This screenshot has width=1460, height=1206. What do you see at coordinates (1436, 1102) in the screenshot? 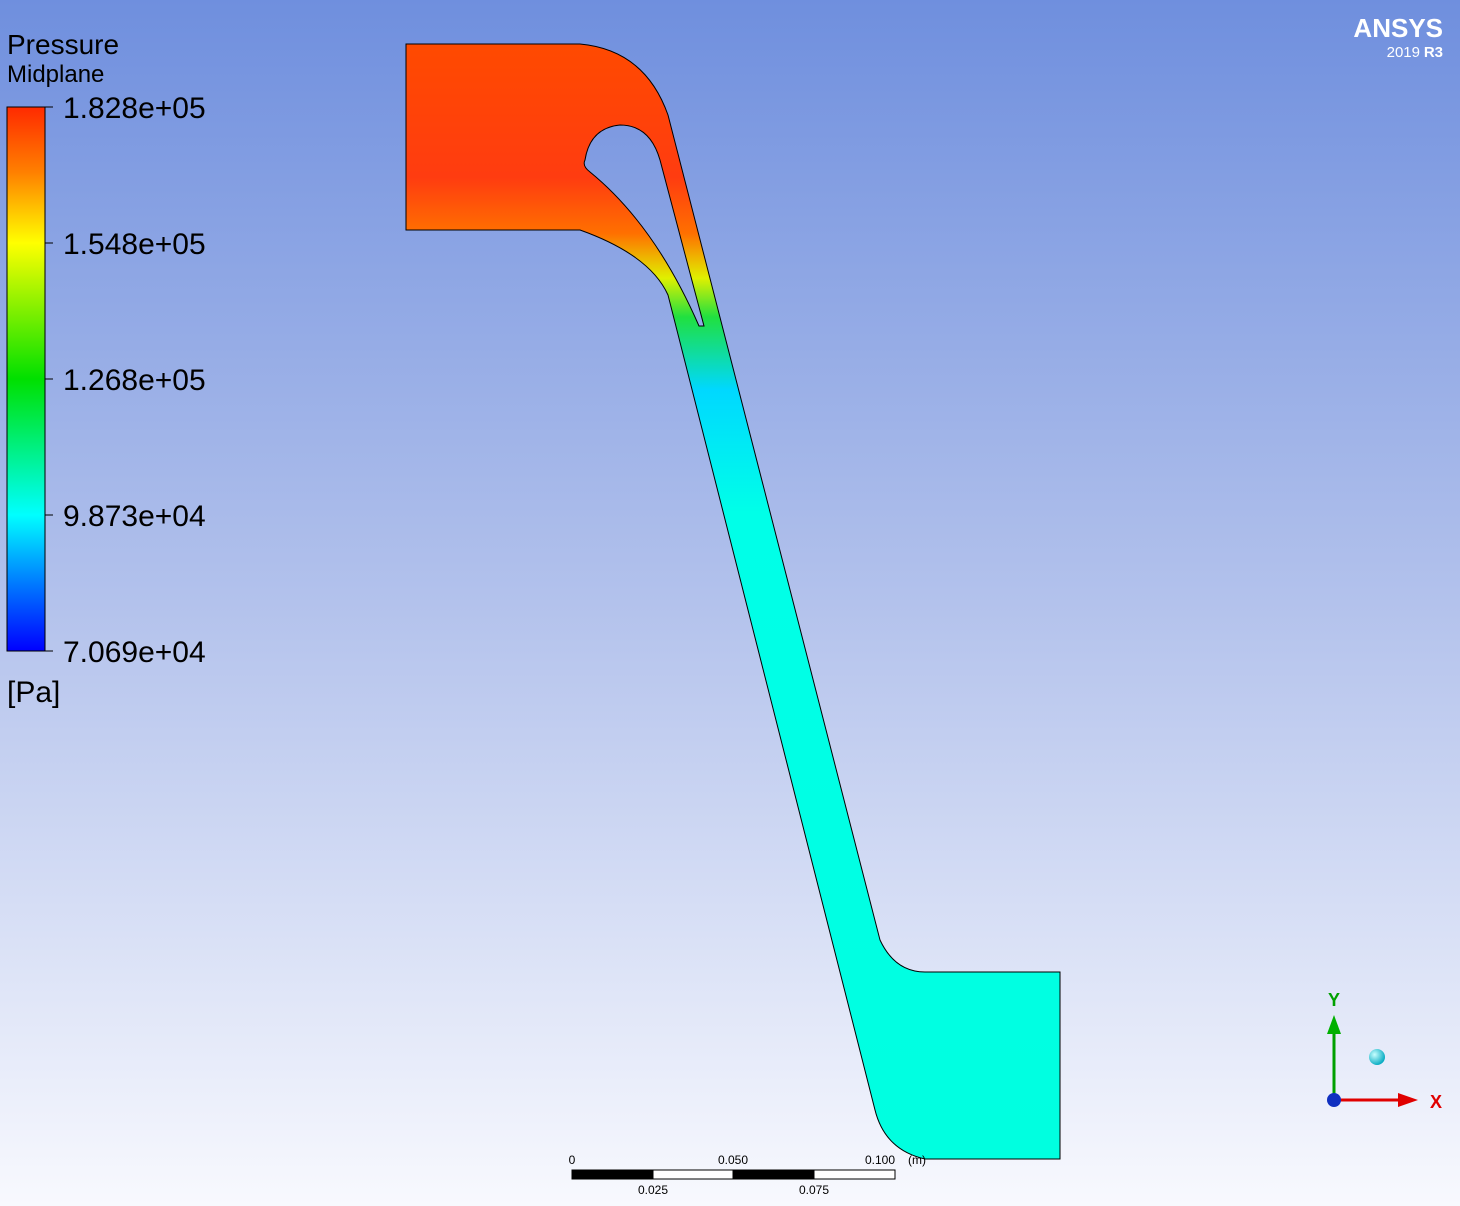
I see `x-axis-label: X` at bounding box center [1436, 1102].